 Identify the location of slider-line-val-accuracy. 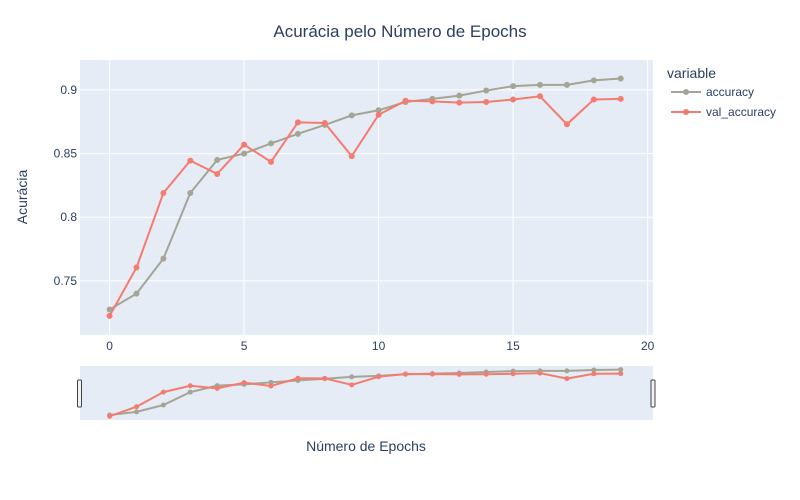
(365, 395).